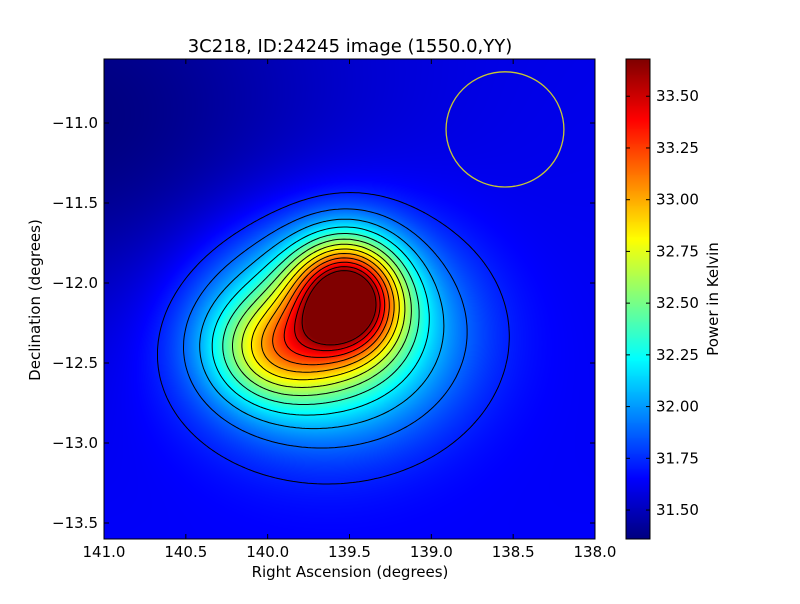 The height and width of the screenshot is (604, 800). I want to click on x-tick-label: 140.0, so click(267, 552).